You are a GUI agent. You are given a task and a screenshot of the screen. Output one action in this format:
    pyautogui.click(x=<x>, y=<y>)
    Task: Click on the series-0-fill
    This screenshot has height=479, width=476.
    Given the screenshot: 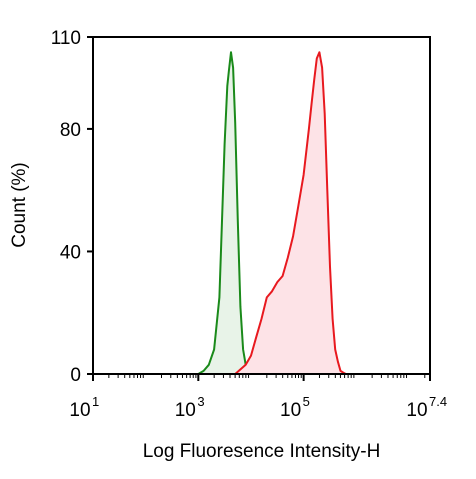 What is the action you would take?
    pyautogui.click(x=224, y=213)
    